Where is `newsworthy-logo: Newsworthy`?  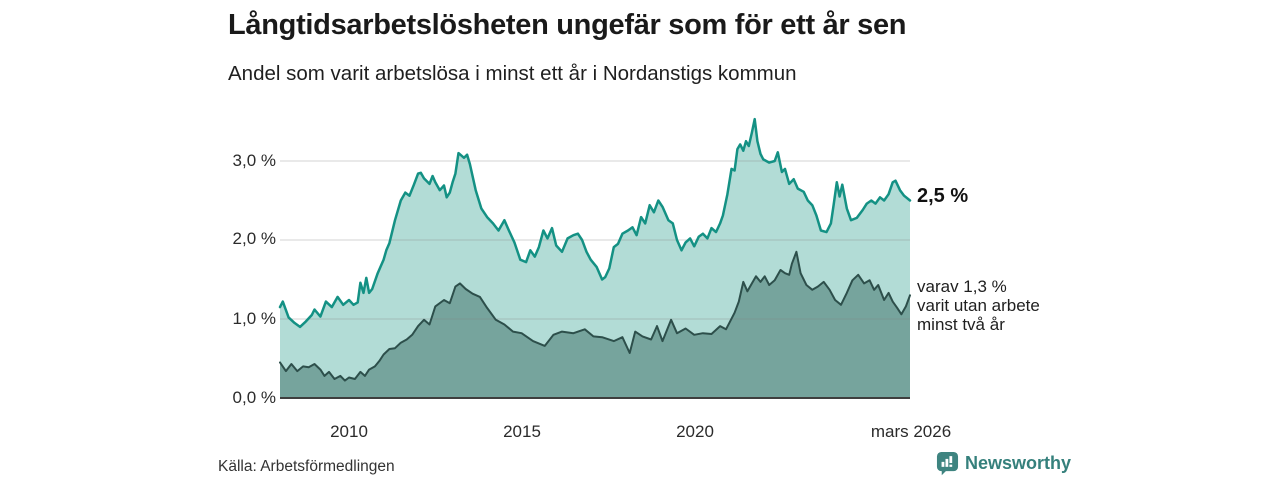
newsworthy-logo: Newsworthy is located at coordinates (1003, 463).